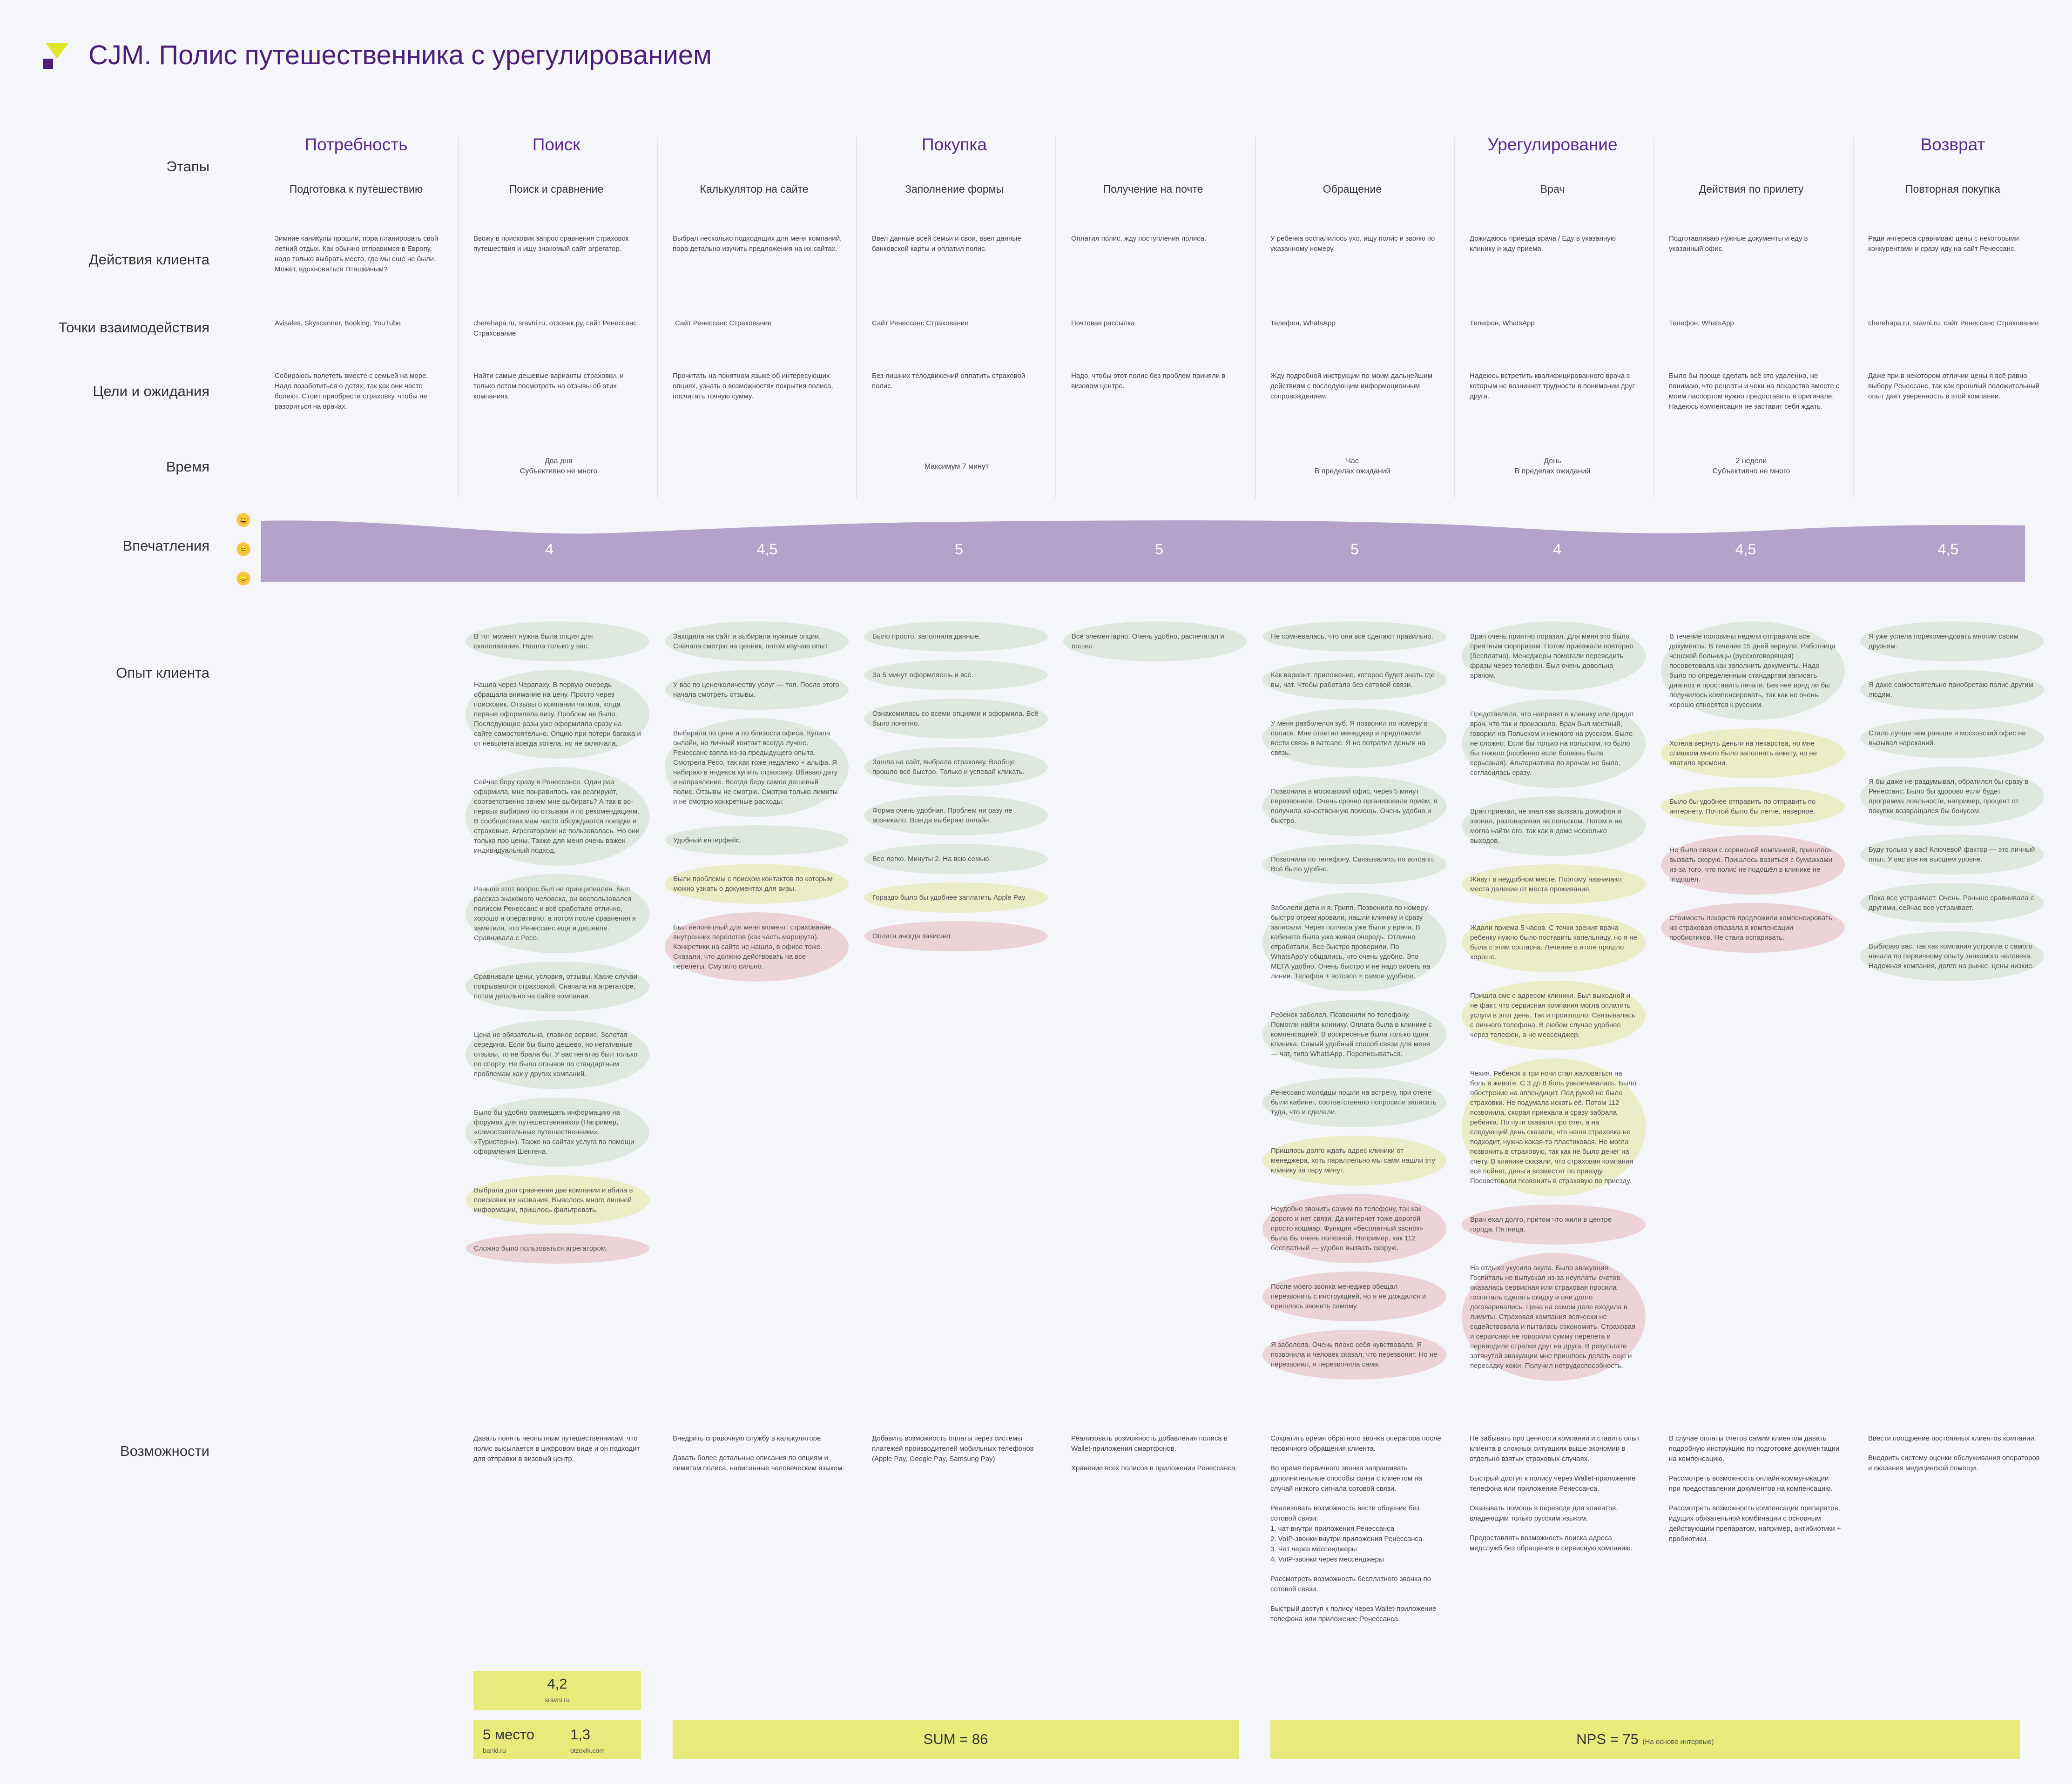 Image resolution: width=2072 pixels, height=1784 pixels. Describe the element at coordinates (1352, 189) in the screenshot. I see `step-title: Обращение` at that location.